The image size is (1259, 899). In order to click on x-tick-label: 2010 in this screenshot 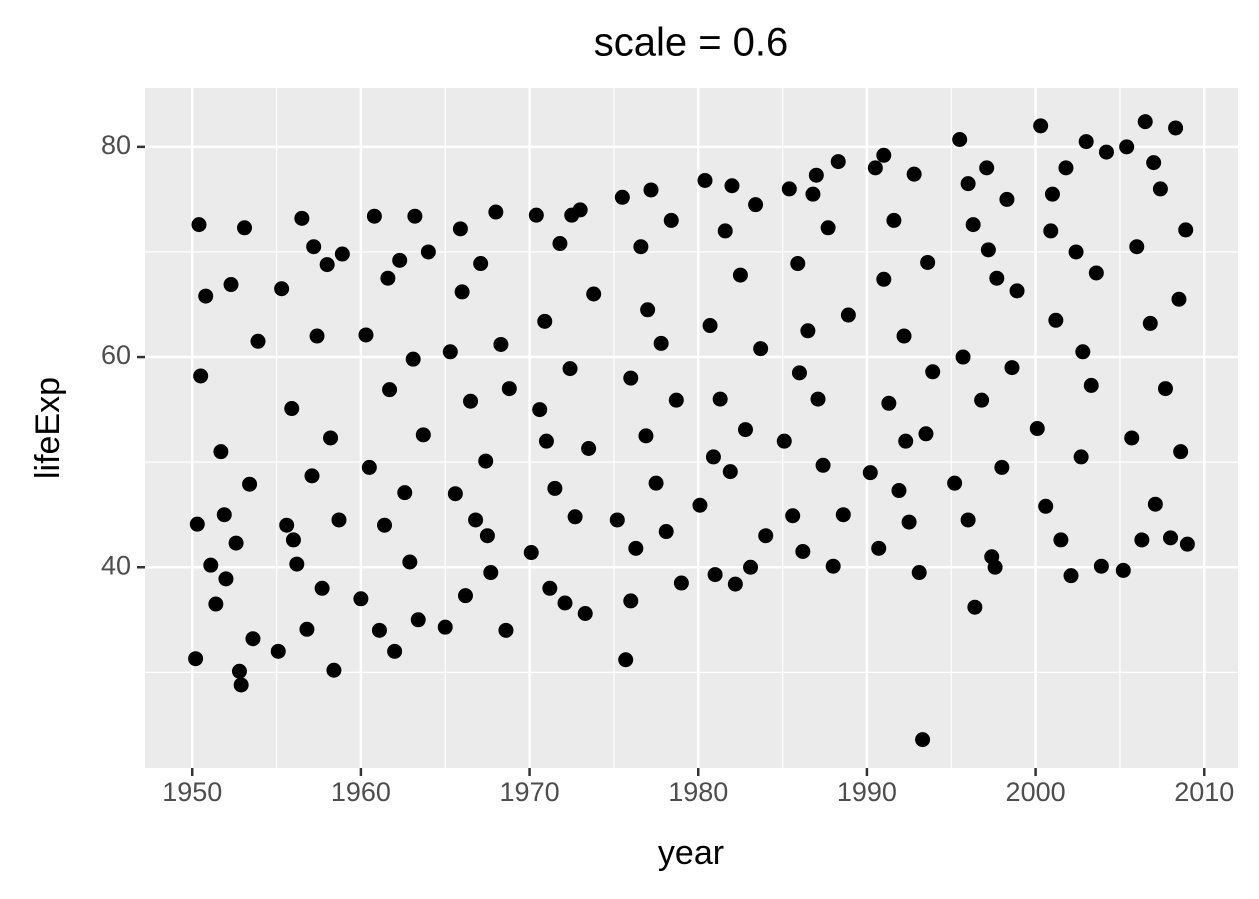, I will do `click(1204, 792)`.